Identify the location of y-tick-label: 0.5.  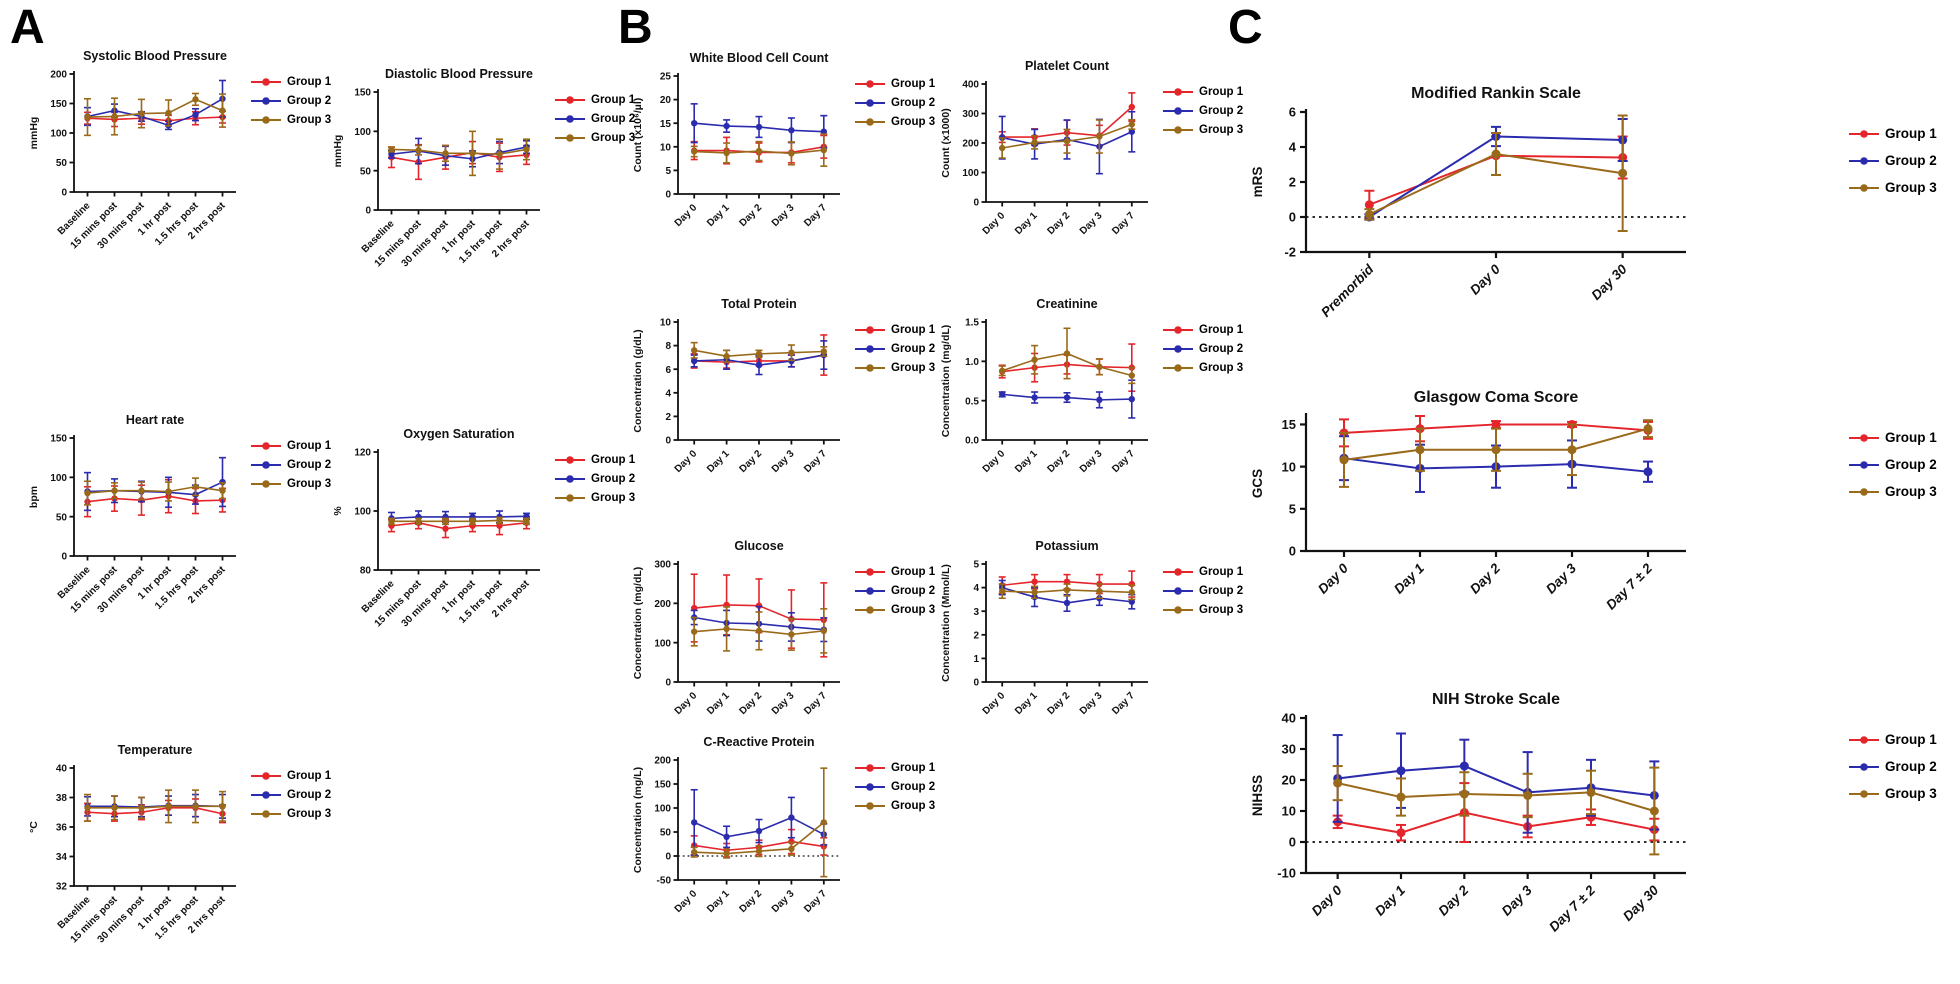
(972, 401).